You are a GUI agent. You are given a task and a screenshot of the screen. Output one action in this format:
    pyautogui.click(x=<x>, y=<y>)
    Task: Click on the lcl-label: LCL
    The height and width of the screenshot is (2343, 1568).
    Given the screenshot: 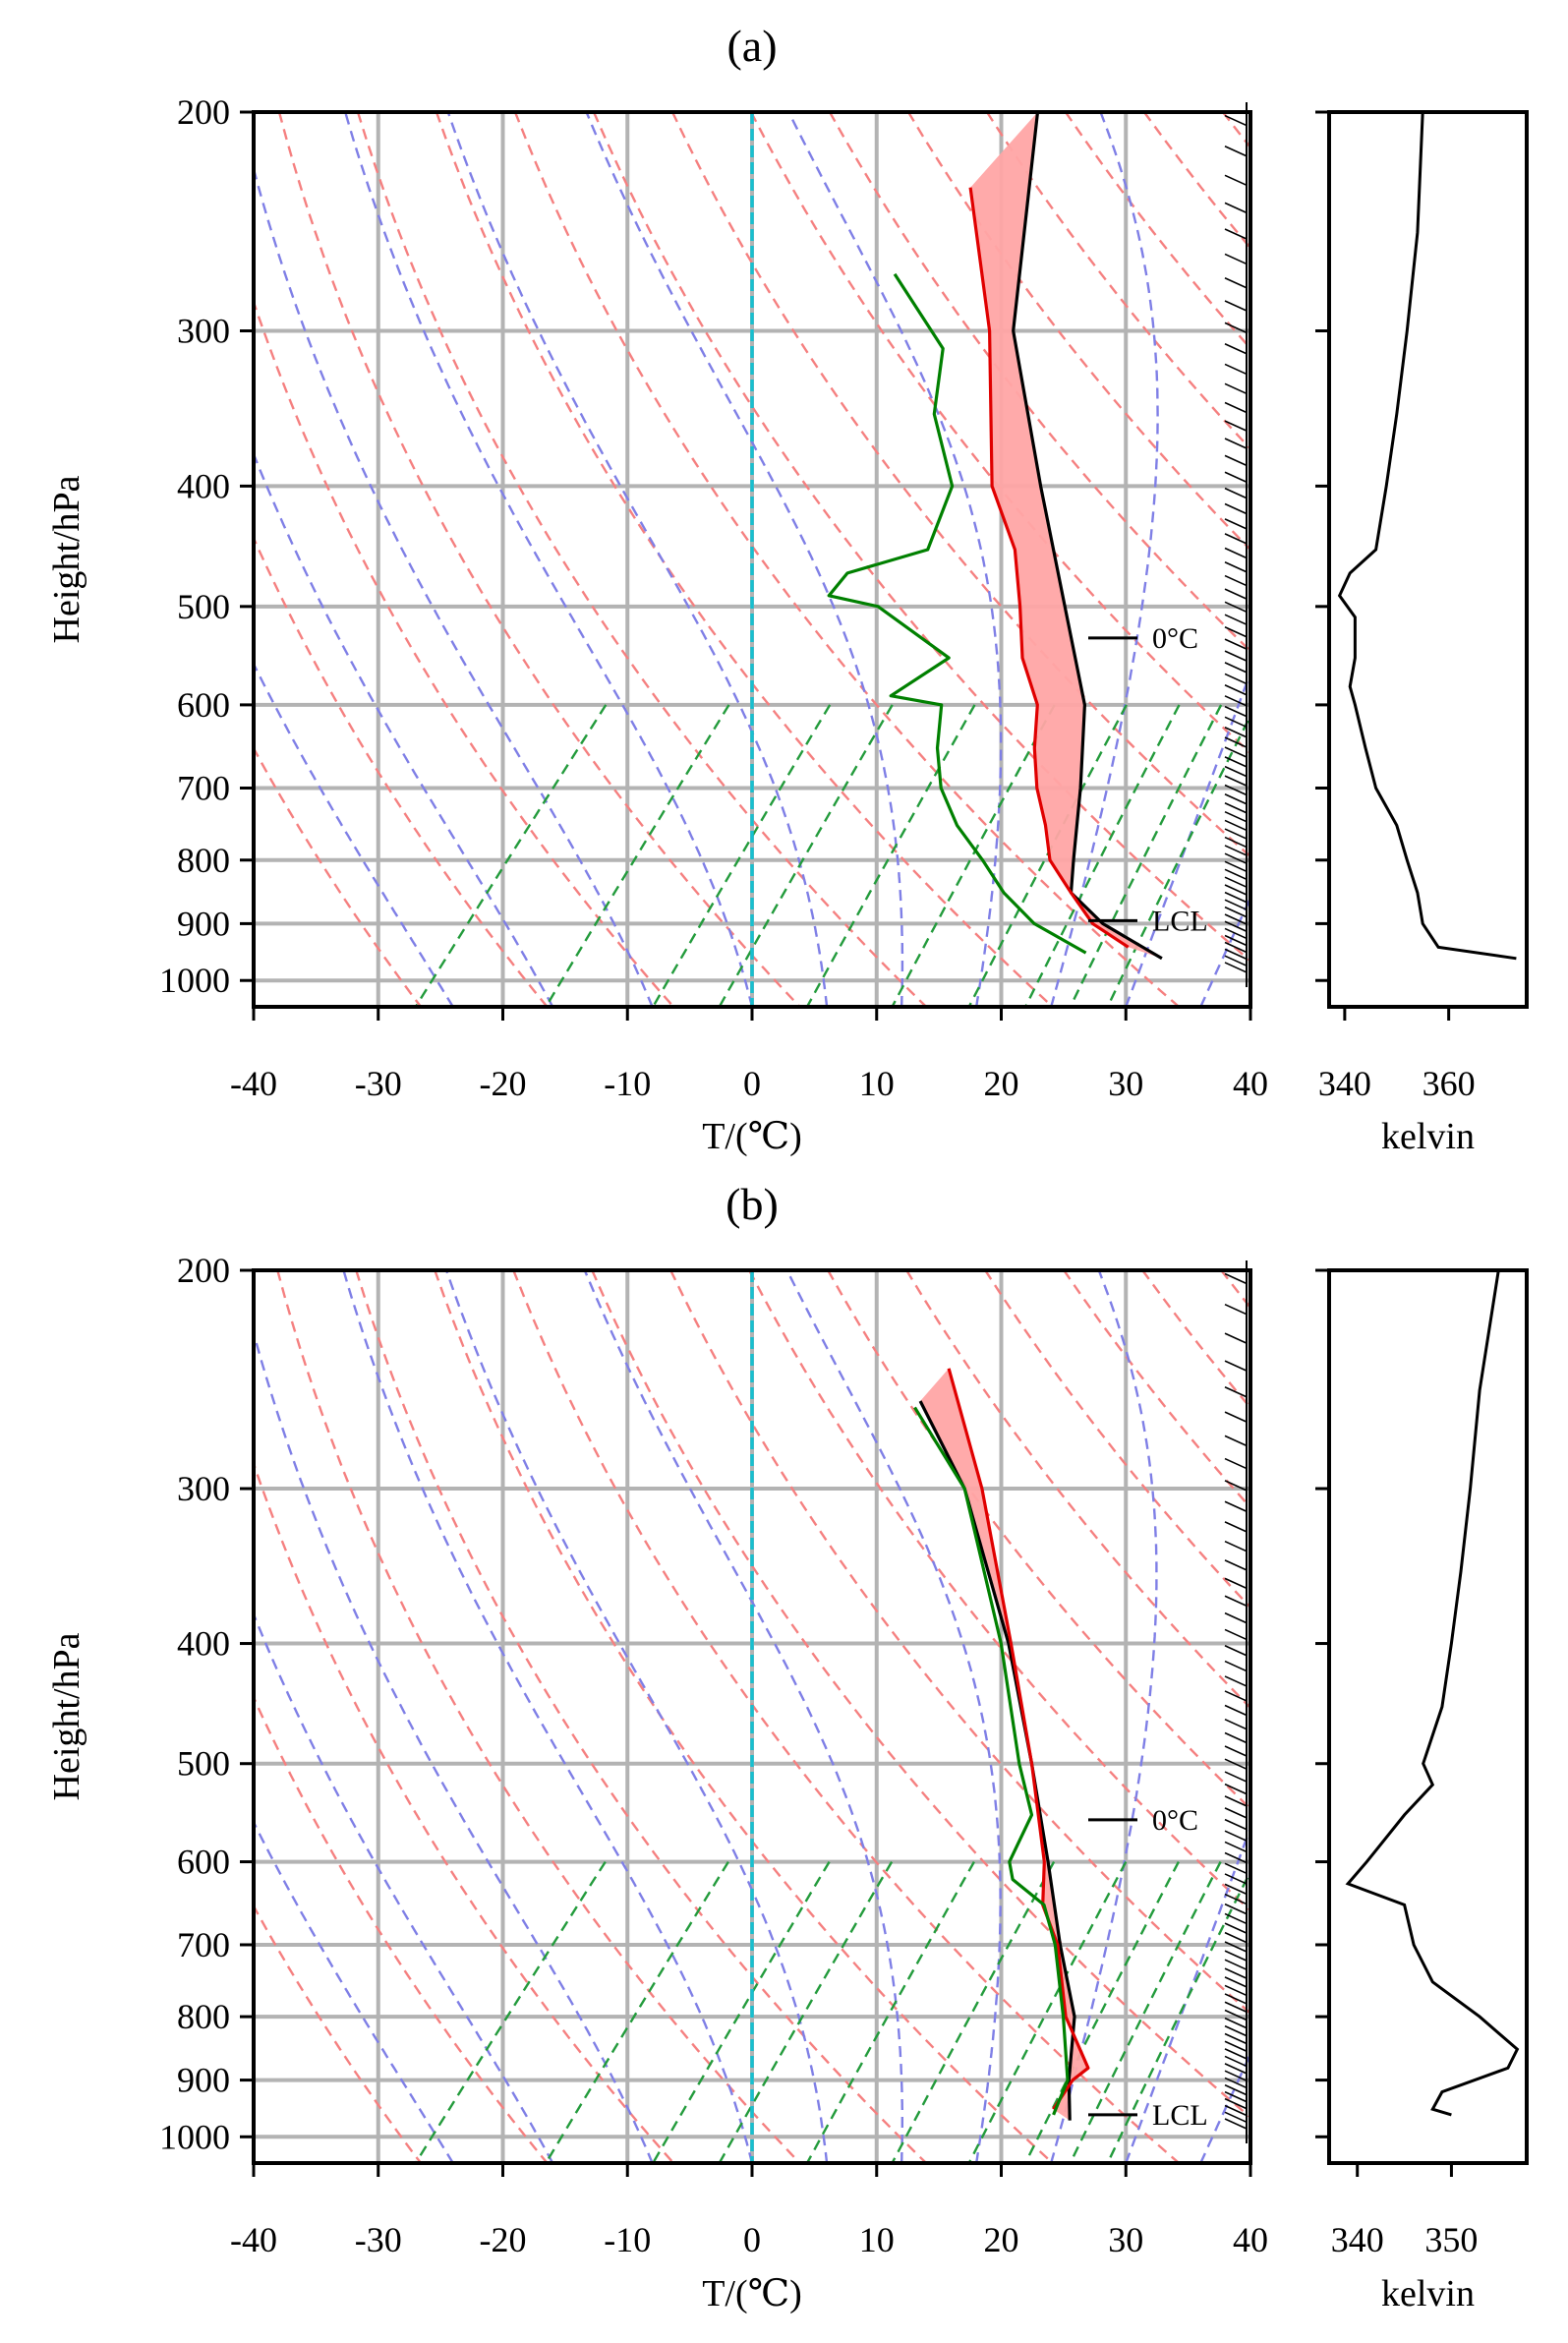 What is the action you would take?
    pyautogui.click(x=1180, y=2115)
    